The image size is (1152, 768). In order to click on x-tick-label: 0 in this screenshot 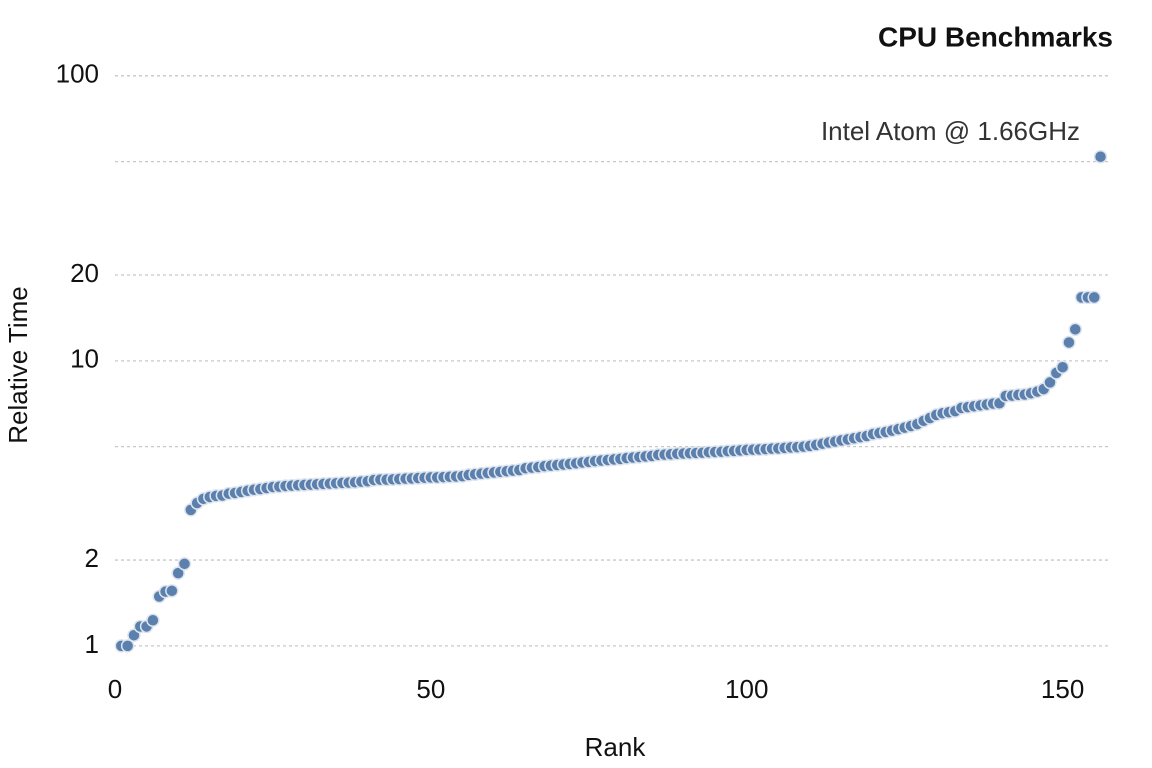, I will do `click(115, 689)`.